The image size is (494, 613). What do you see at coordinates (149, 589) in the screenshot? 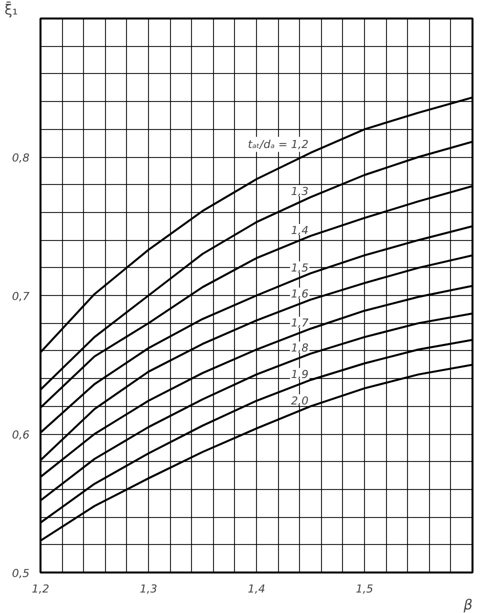
I see `x-tick-label: 1,3` at bounding box center [149, 589].